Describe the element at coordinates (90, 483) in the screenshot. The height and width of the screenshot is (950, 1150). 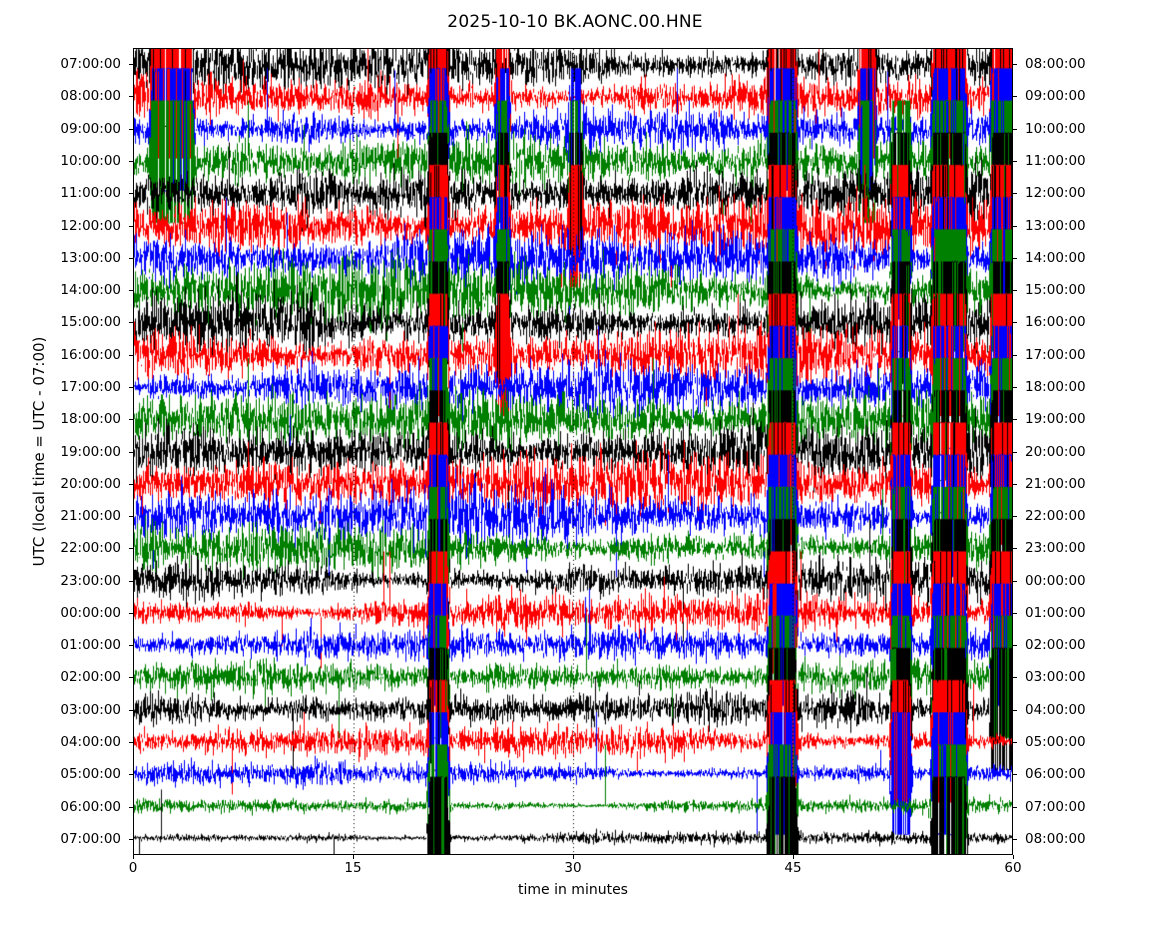
I see `y-tick-left-13: 20:00:00` at that location.